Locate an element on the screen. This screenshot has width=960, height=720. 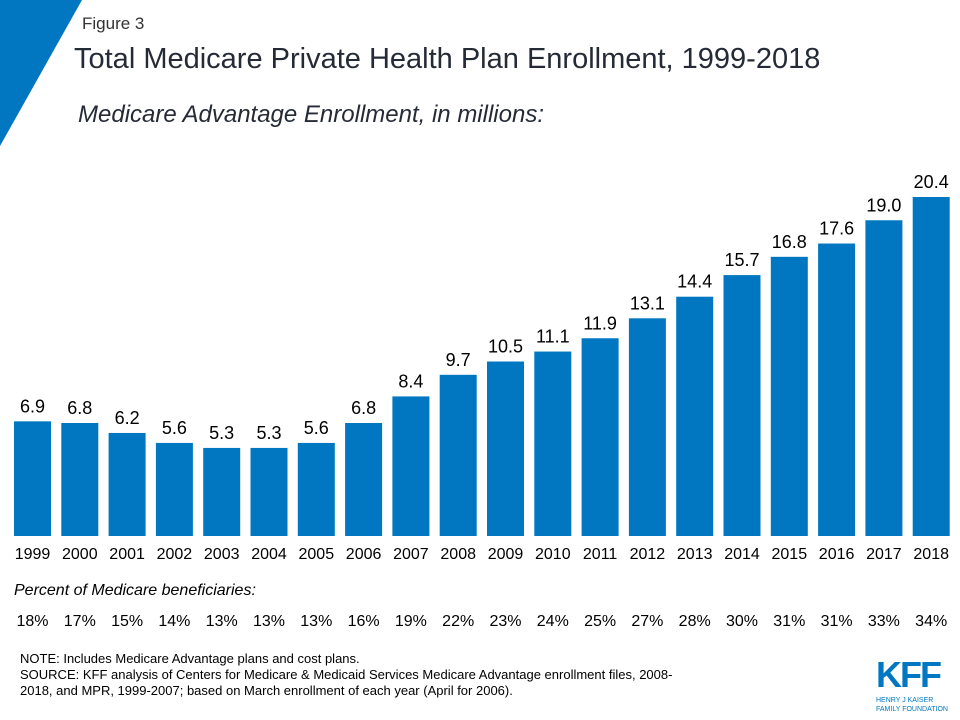
x-tick-label: 2009 is located at coordinates (506, 554).